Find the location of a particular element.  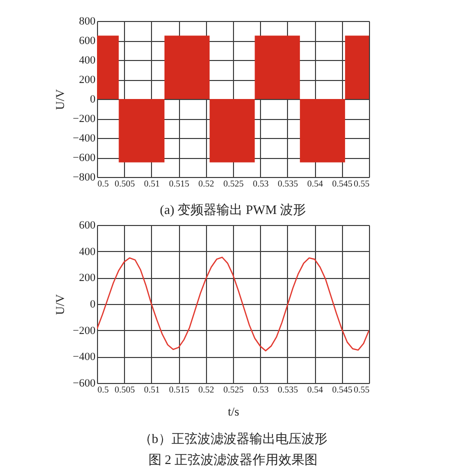

line-series is located at coordinates (233, 304).